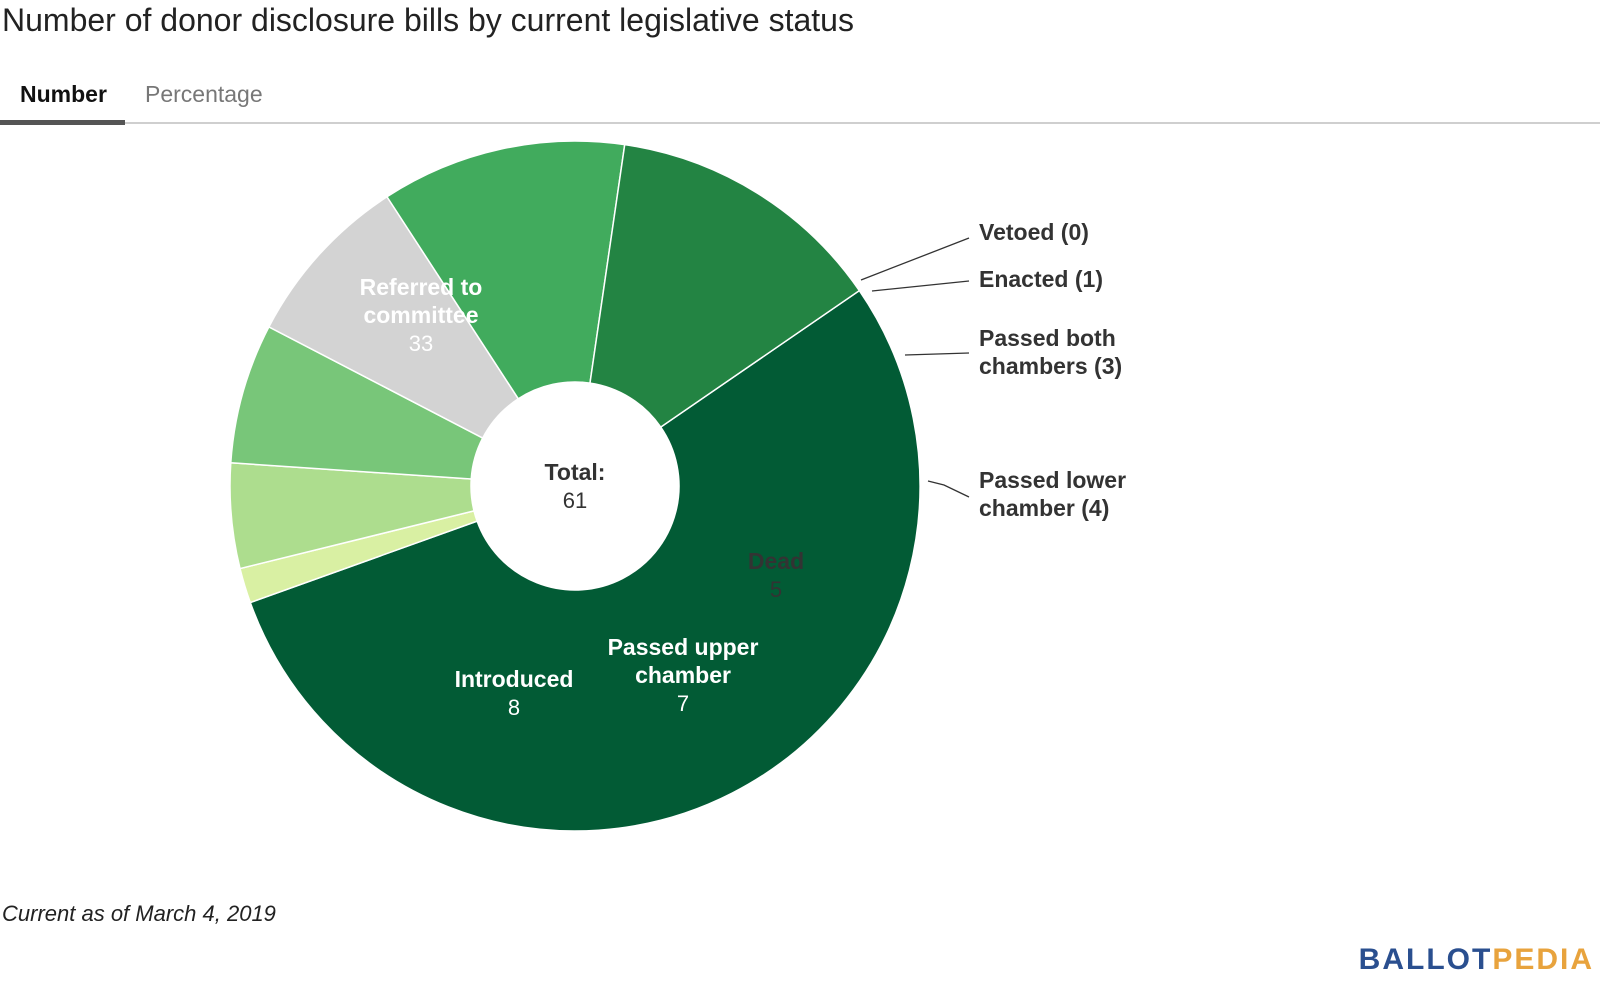 Image resolution: width=1600 pixels, height=1000 pixels. I want to click on svg-text: 7, so click(683, 703).